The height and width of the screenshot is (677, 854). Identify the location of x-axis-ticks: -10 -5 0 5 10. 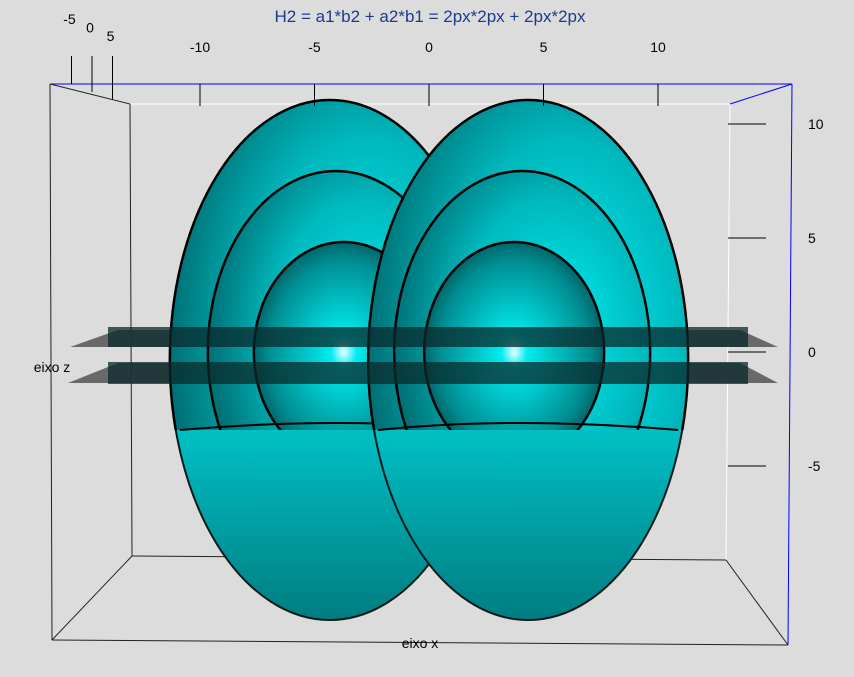
(428, 72).